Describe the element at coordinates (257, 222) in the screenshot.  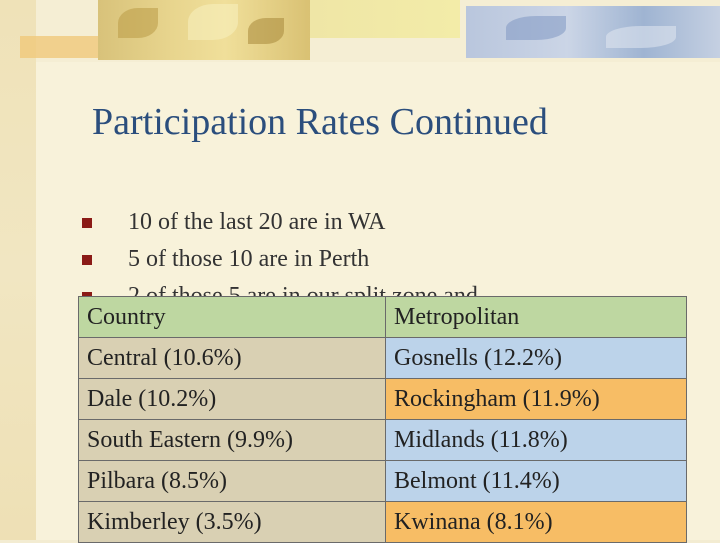
I see `bullet-text: 10 of the last 20 are in WA` at that location.